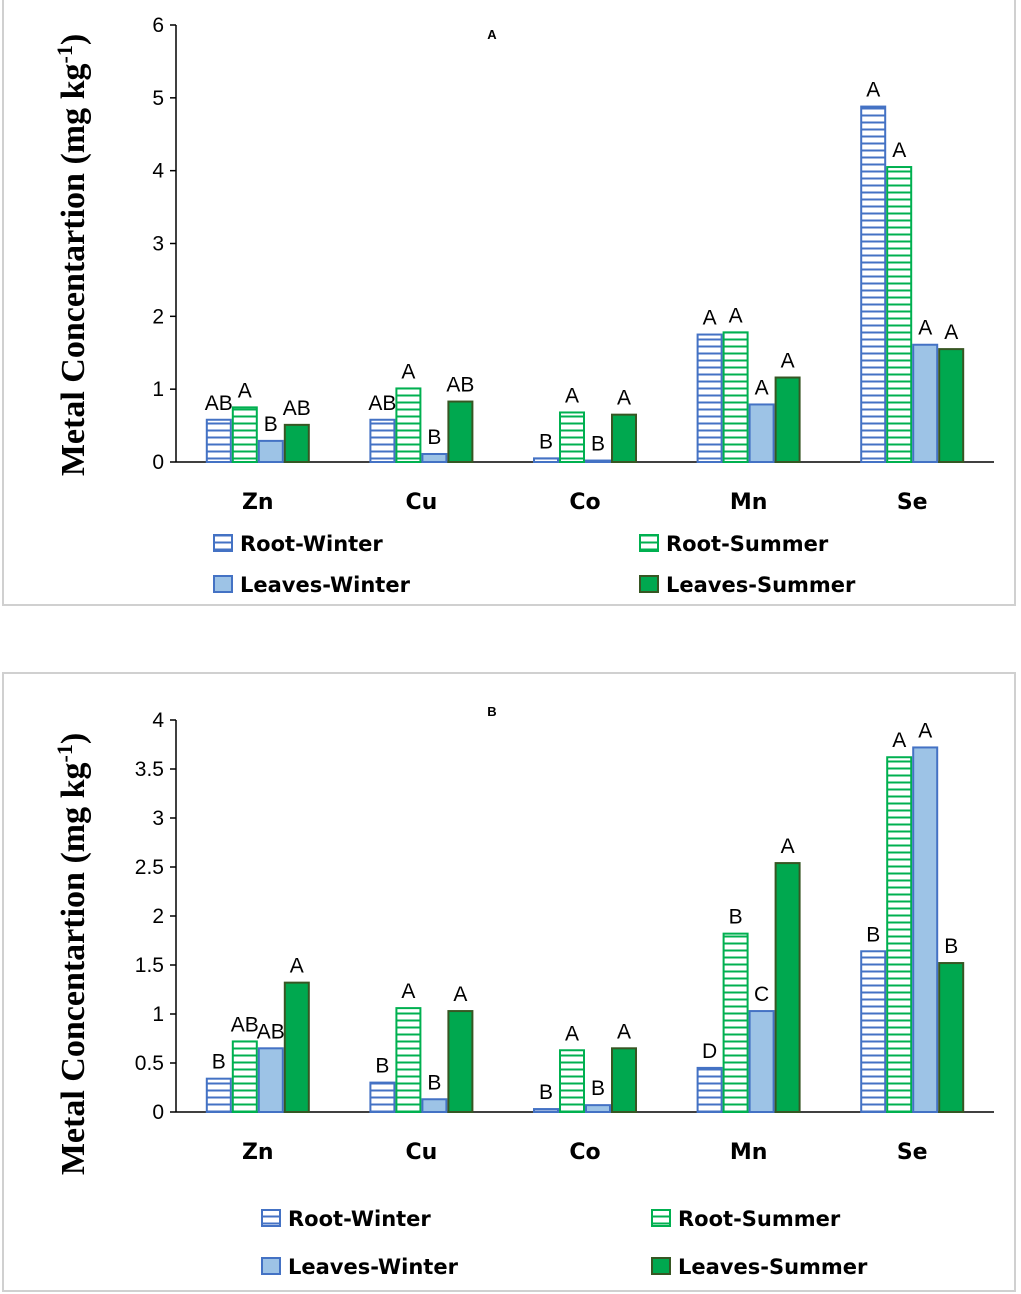 The image size is (1021, 1294). What do you see at coordinates (218, 440) in the screenshot?
I see `bar-root-winter-zn` at bounding box center [218, 440].